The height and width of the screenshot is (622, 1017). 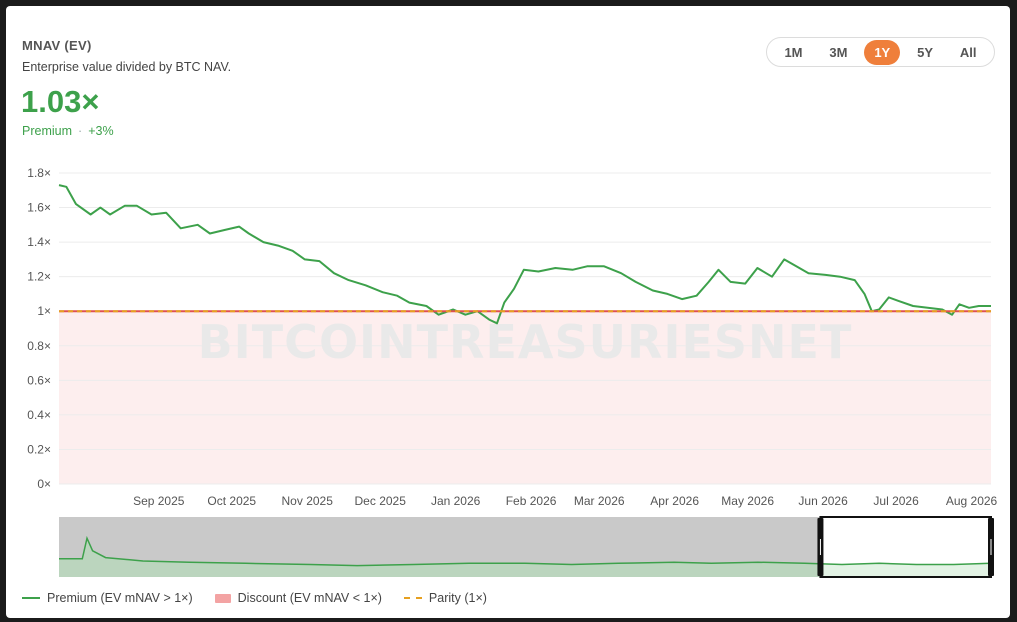 What do you see at coordinates (39, 449) in the screenshot?
I see `y-tick-label: 0.2×` at bounding box center [39, 449].